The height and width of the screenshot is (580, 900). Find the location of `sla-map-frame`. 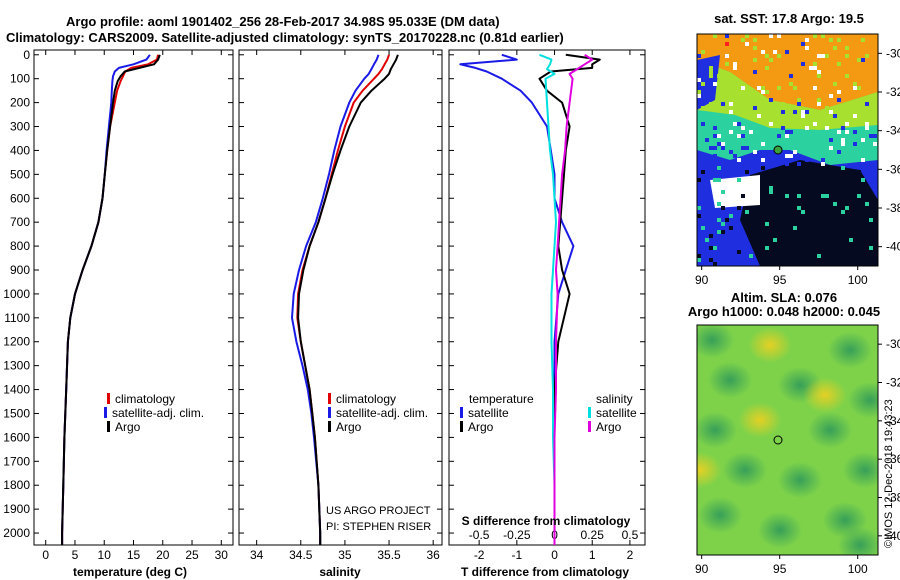

sla-map-frame is located at coordinates (787, 440).